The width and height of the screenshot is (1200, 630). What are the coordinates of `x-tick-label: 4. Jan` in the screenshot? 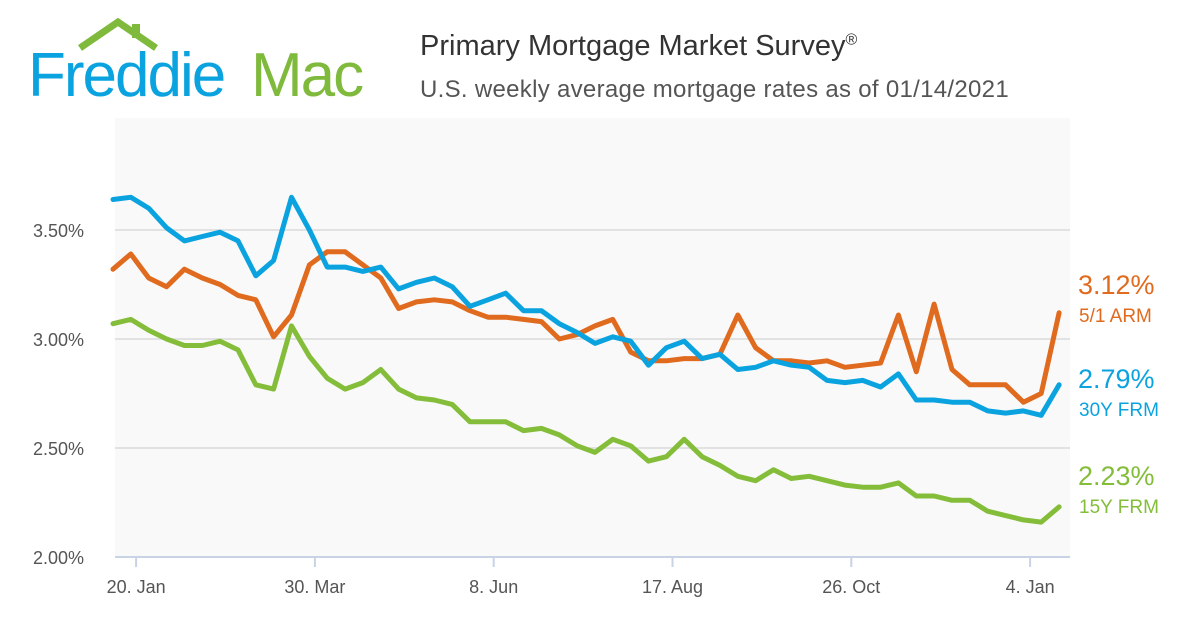 It's located at (1030, 587).